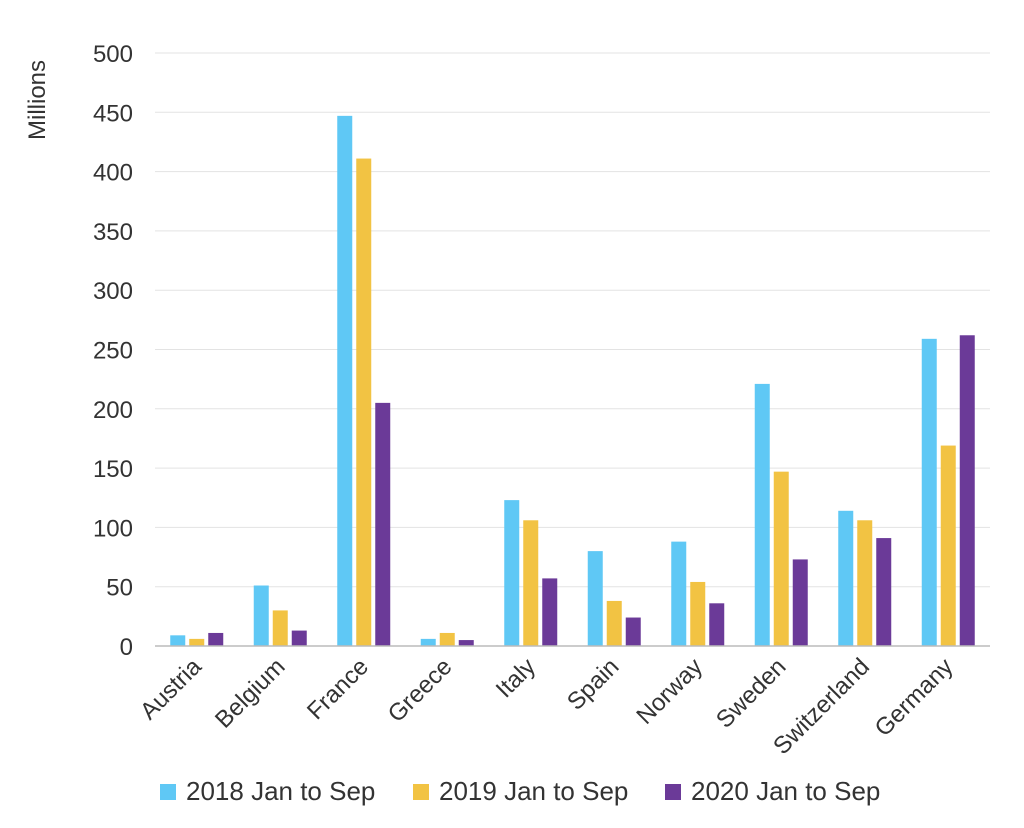 The width and height of the screenshot is (1024, 828). I want to click on y-tick-label: 0, so click(126, 647).